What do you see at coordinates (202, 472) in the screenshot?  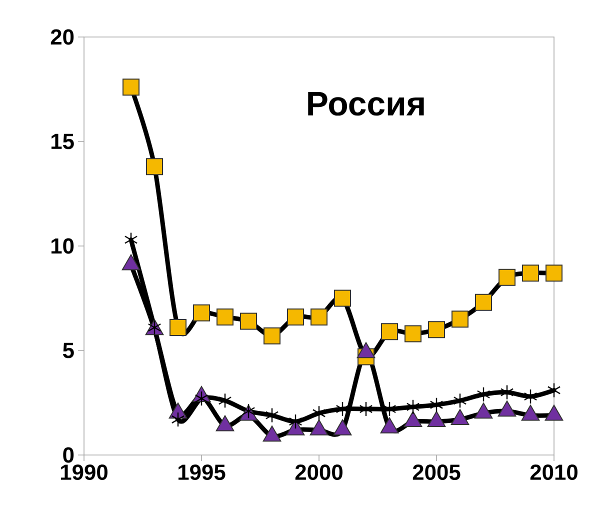 I see `x-tick-label: 1995` at bounding box center [202, 472].